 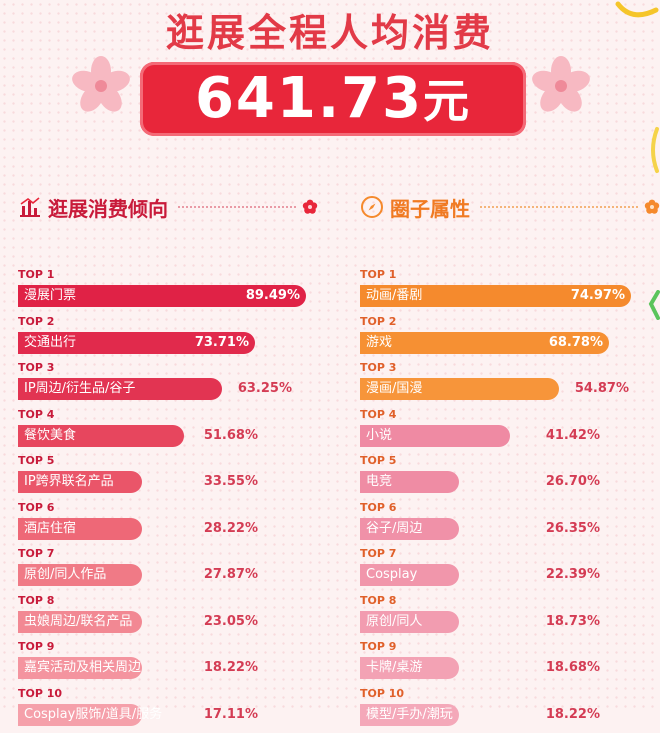 I want to click on value-label: 89.49%, so click(x=272, y=295).